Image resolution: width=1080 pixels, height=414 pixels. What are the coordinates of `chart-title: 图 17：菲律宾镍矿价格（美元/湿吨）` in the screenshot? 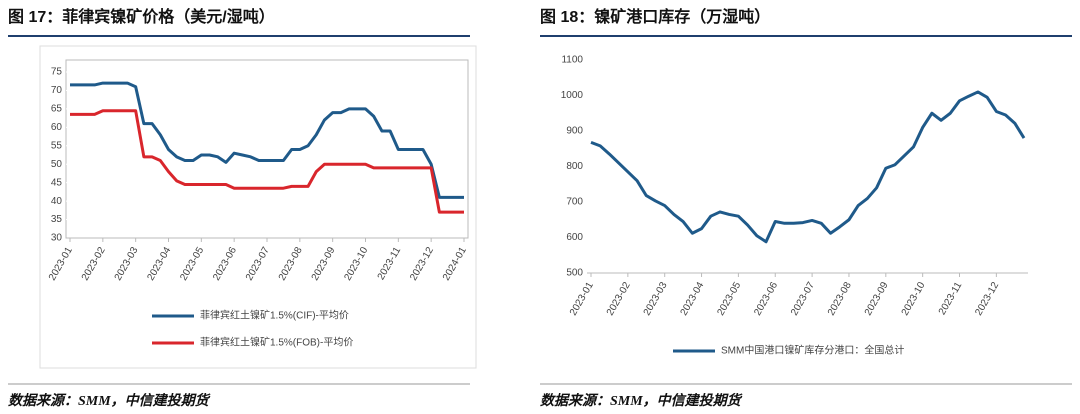 It's located at (141, 16).